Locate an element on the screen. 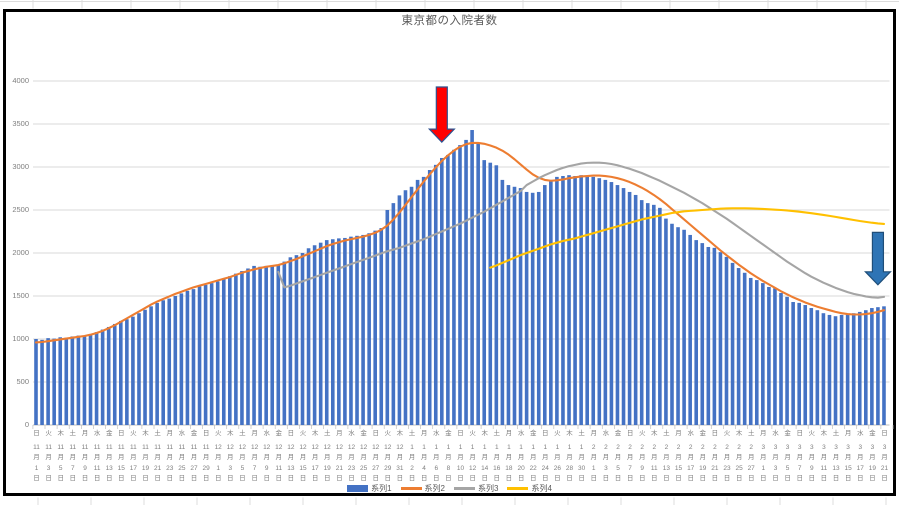 This screenshot has width=899, height=505. x-axis-label: 火 12 月 1 日 is located at coordinates (218, 456).